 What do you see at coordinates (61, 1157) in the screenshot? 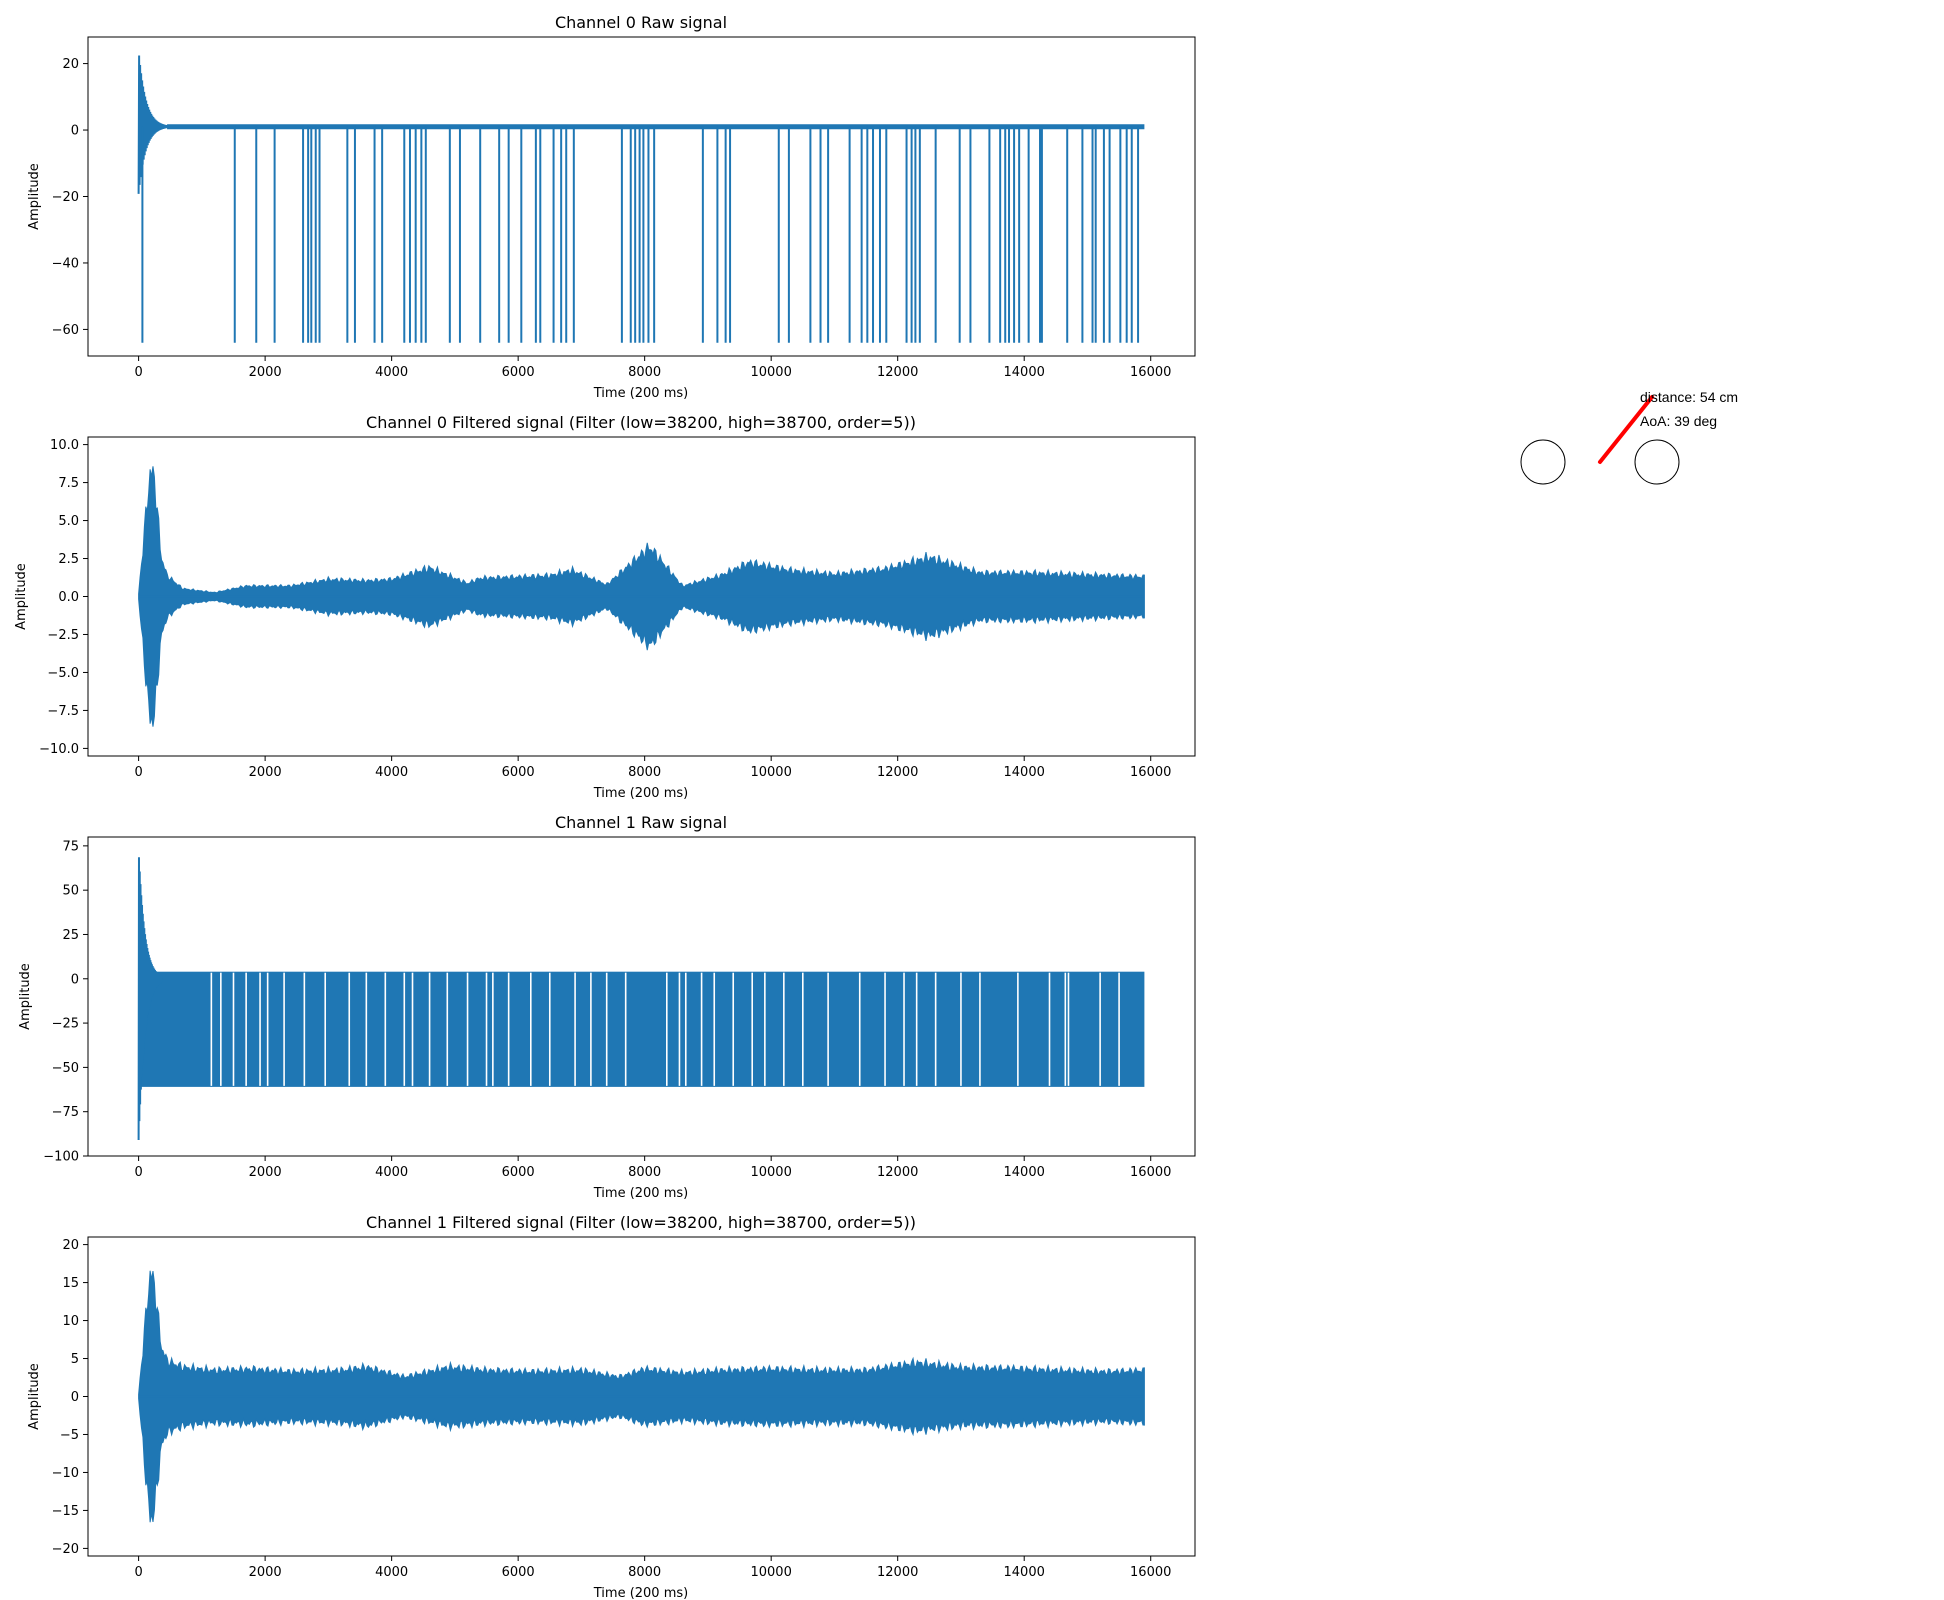
I see `y-tick-label: −100` at bounding box center [61, 1157].